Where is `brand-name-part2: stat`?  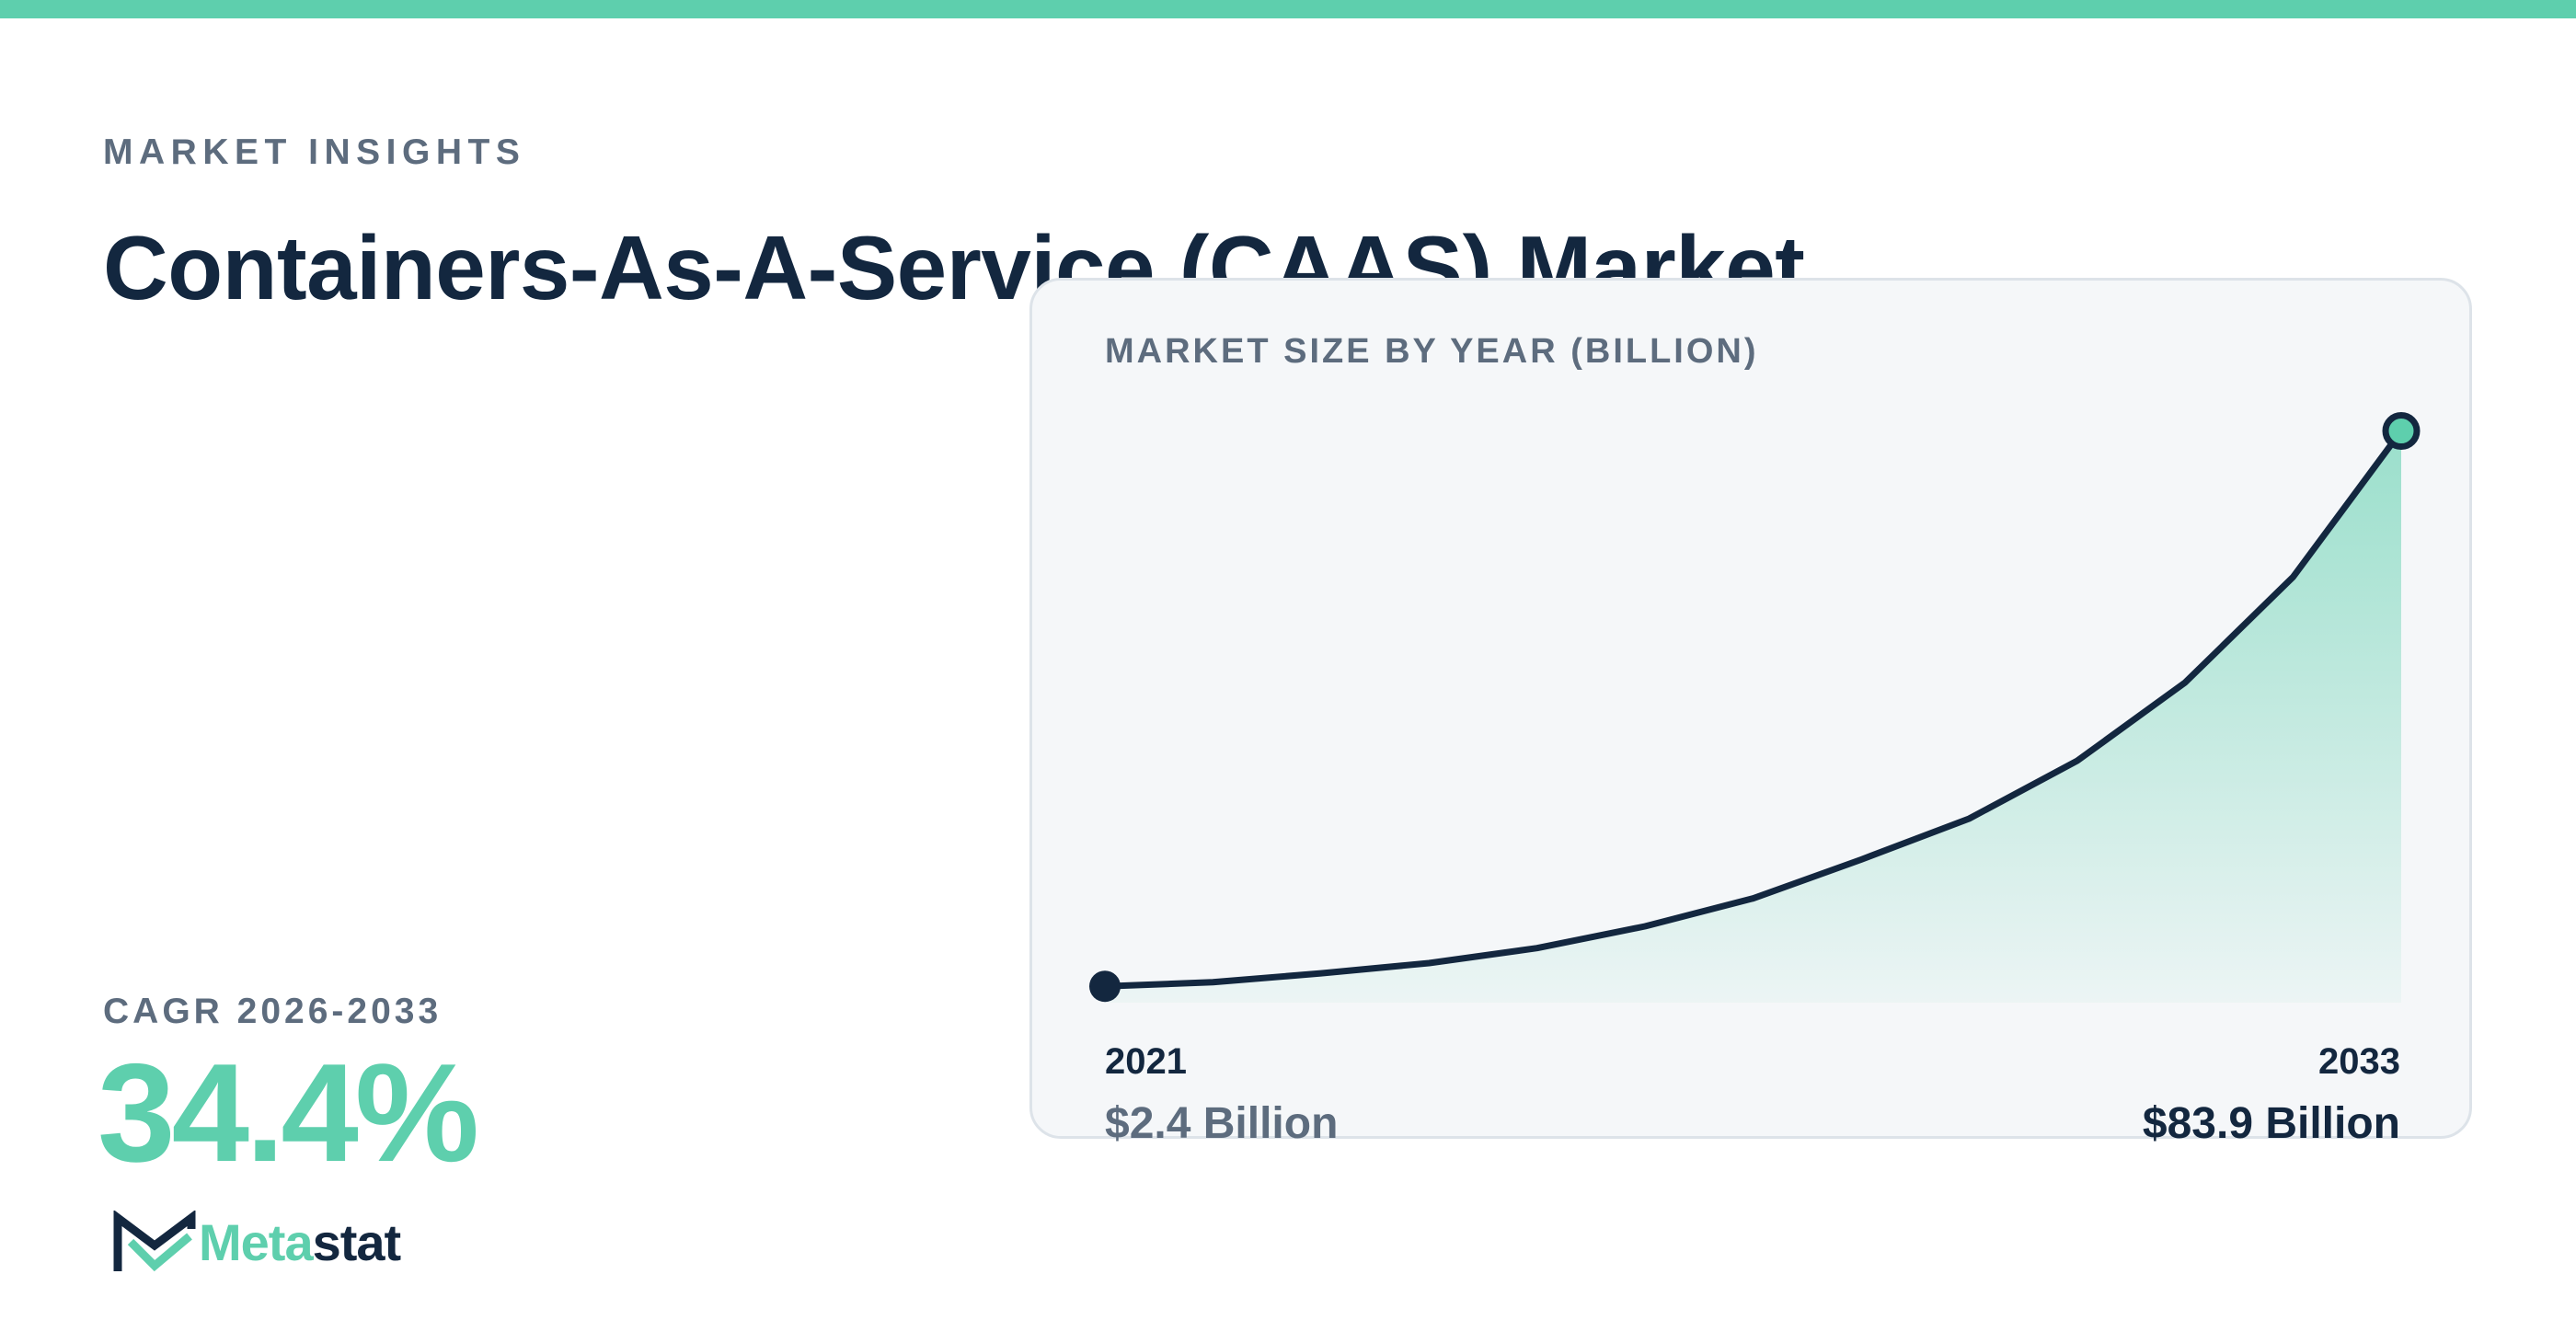 brand-name-part2: stat is located at coordinates (357, 1242).